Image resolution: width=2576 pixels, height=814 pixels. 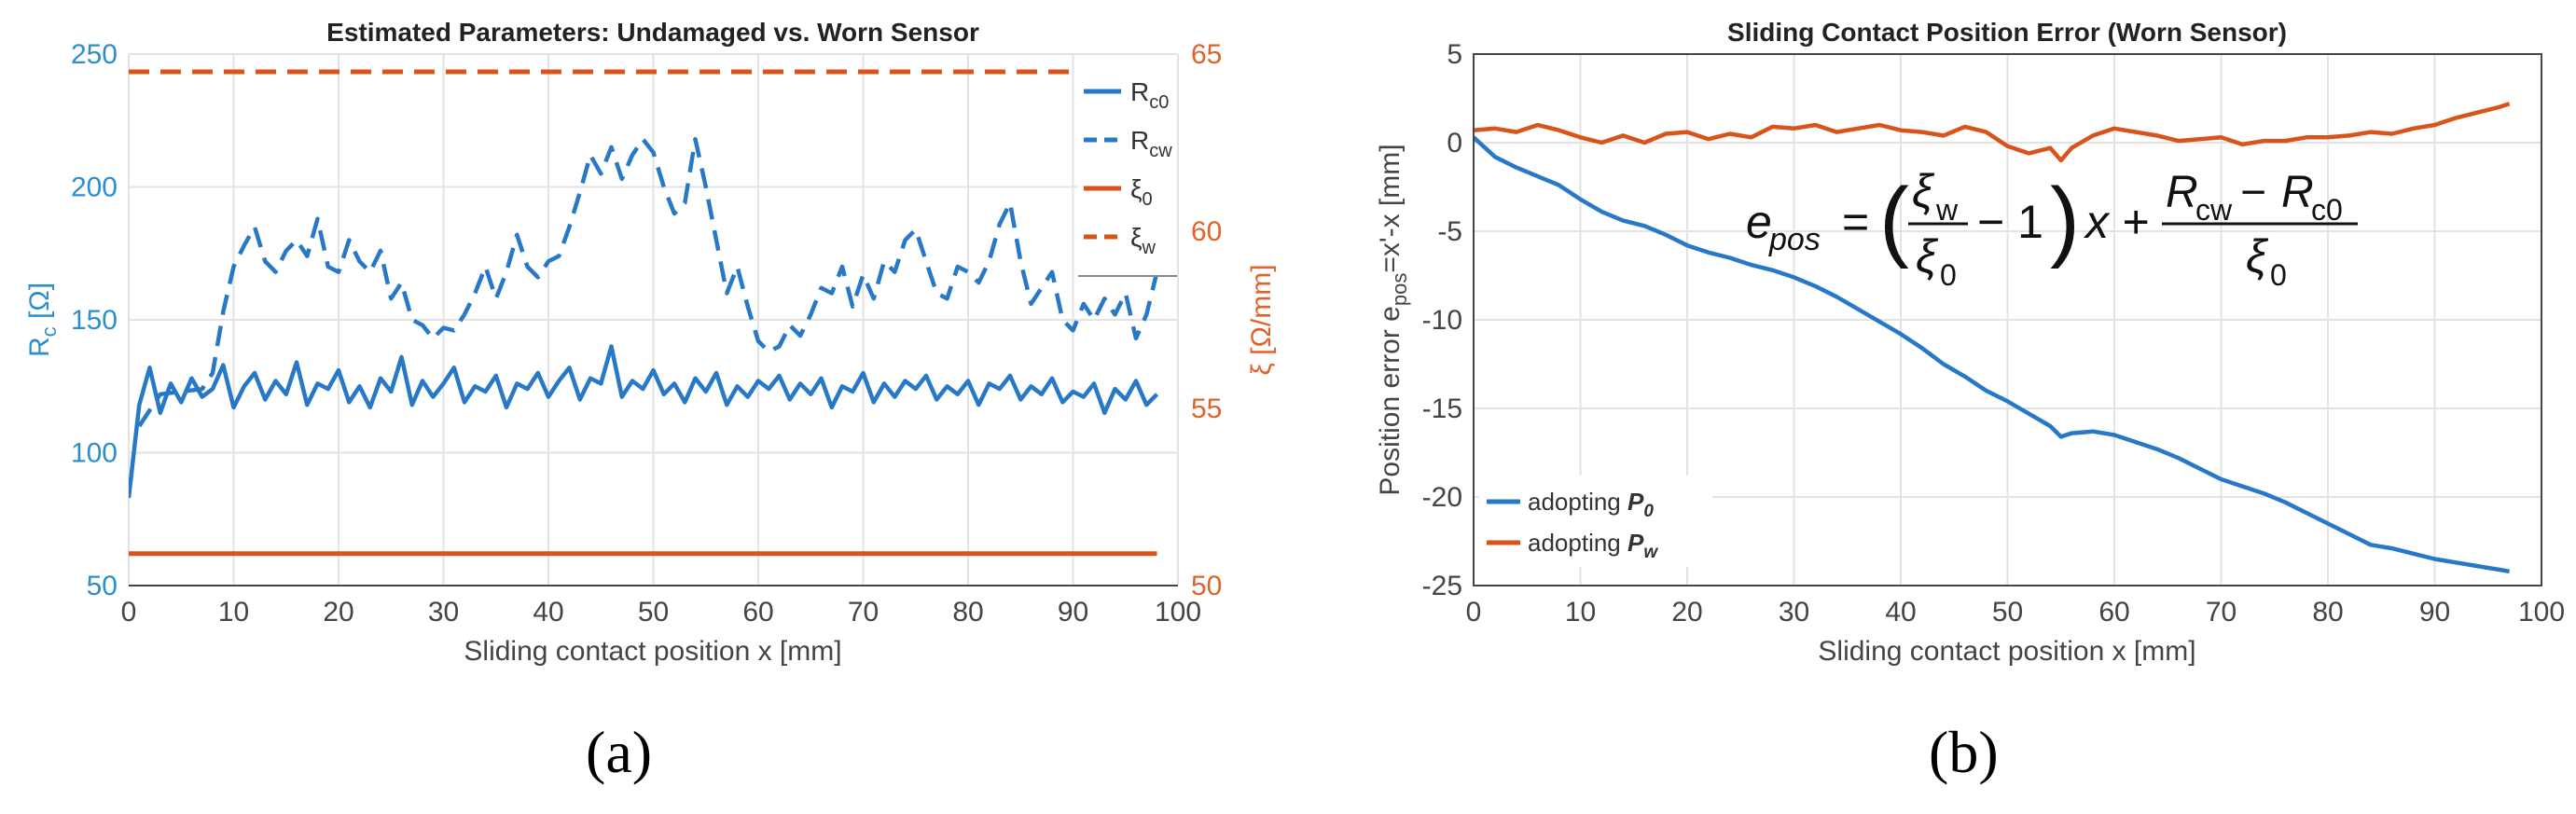 What do you see at coordinates (1141, 192) in the screenshot?
I see `panel-a-legend-label: ξ0` at bounding box center [1141, 192].